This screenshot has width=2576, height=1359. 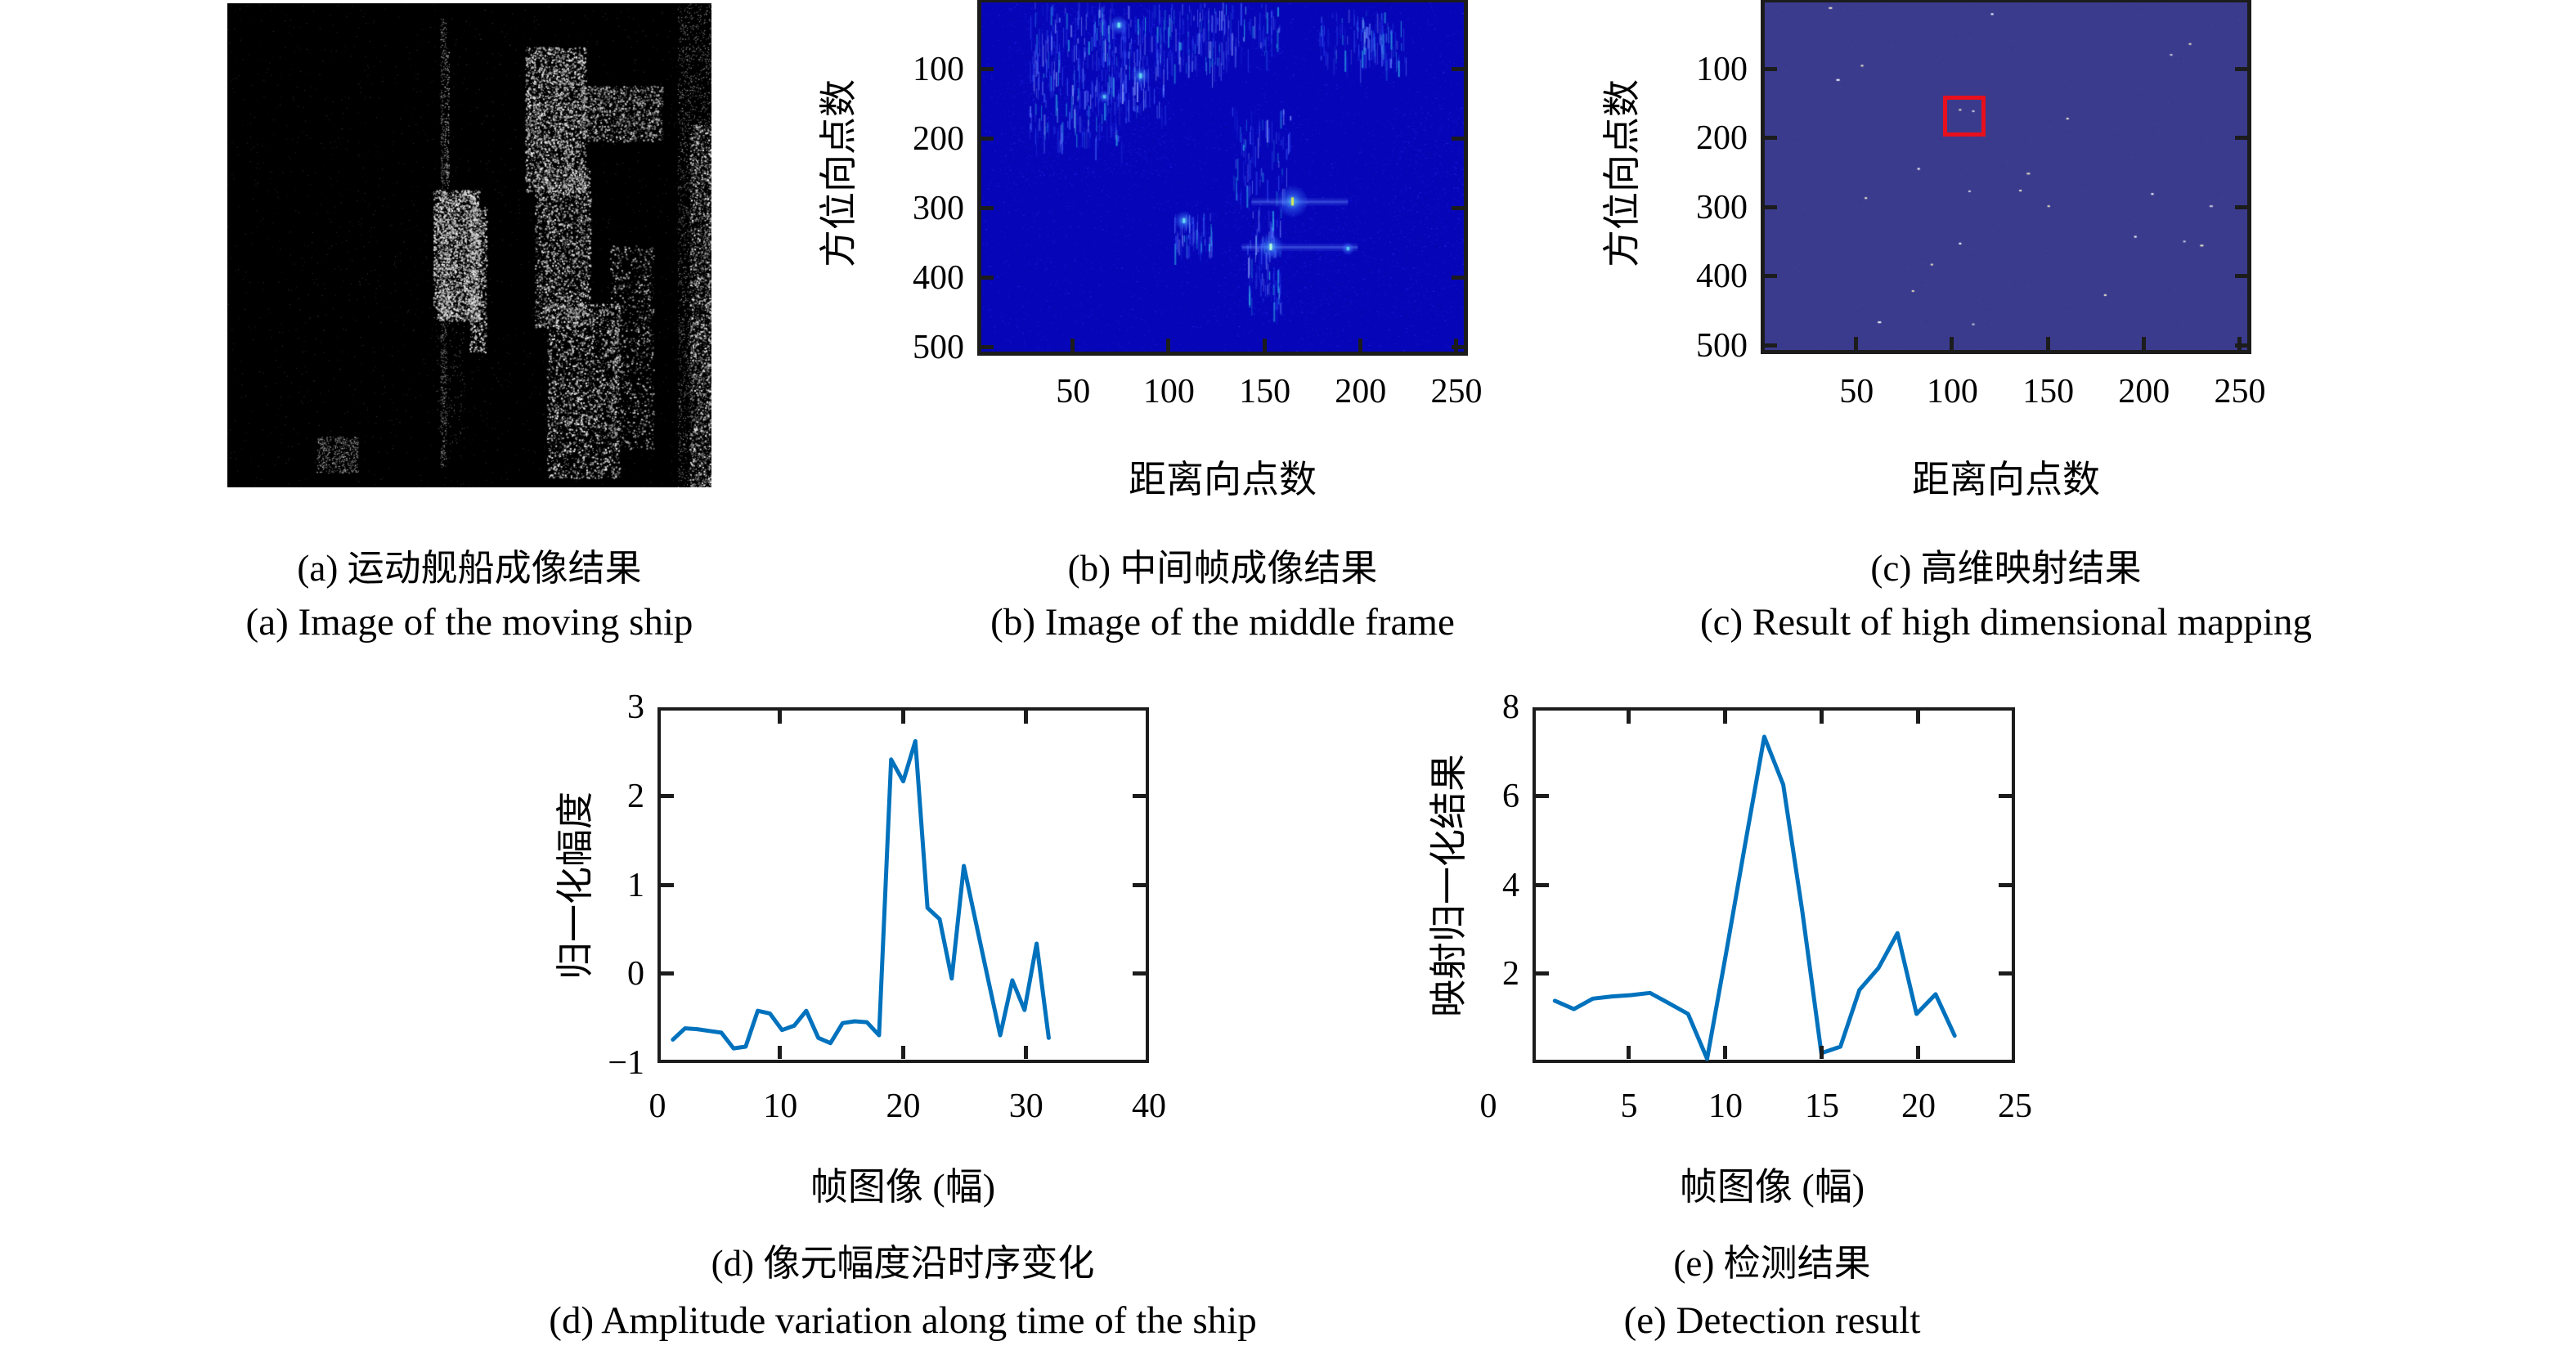 I want to click on amplitude-plot, so click(x=903, y=885).